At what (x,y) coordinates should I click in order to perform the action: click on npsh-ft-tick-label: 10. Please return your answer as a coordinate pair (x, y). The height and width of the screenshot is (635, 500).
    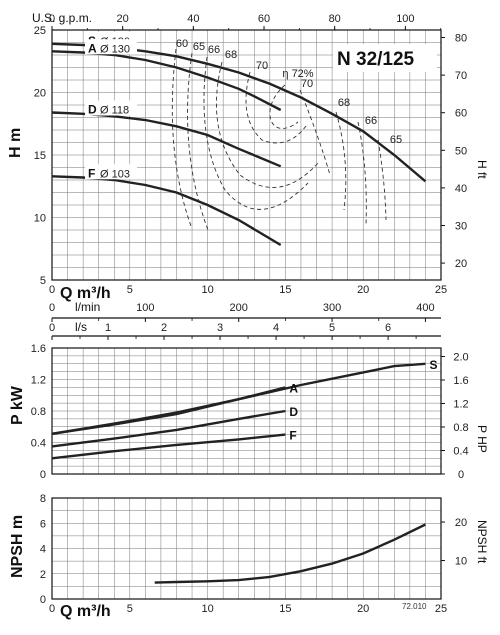
    Looking at the image, I should click on (461, 562).